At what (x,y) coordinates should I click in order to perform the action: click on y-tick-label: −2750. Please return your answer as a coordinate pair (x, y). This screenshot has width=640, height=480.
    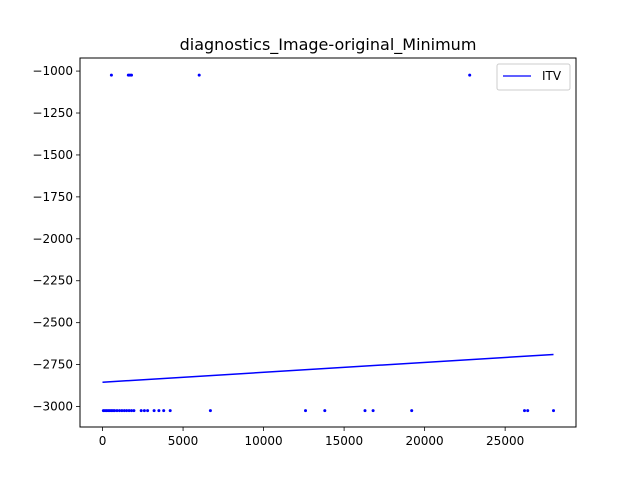
    Looking at the image, I should click on (52, 365).